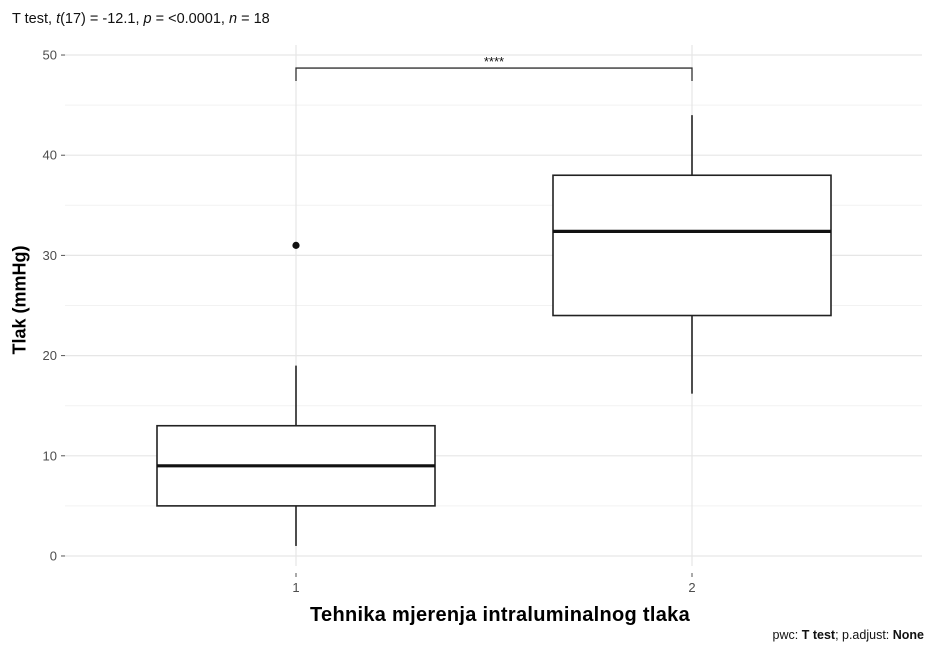 The width and height of the screenshot is (930, 648). Describe the element at coordinates (499, 615) in the screenshot. I see `x-axis-label: Tehnika mjerenja intraluminalnog tlaka` at that location.